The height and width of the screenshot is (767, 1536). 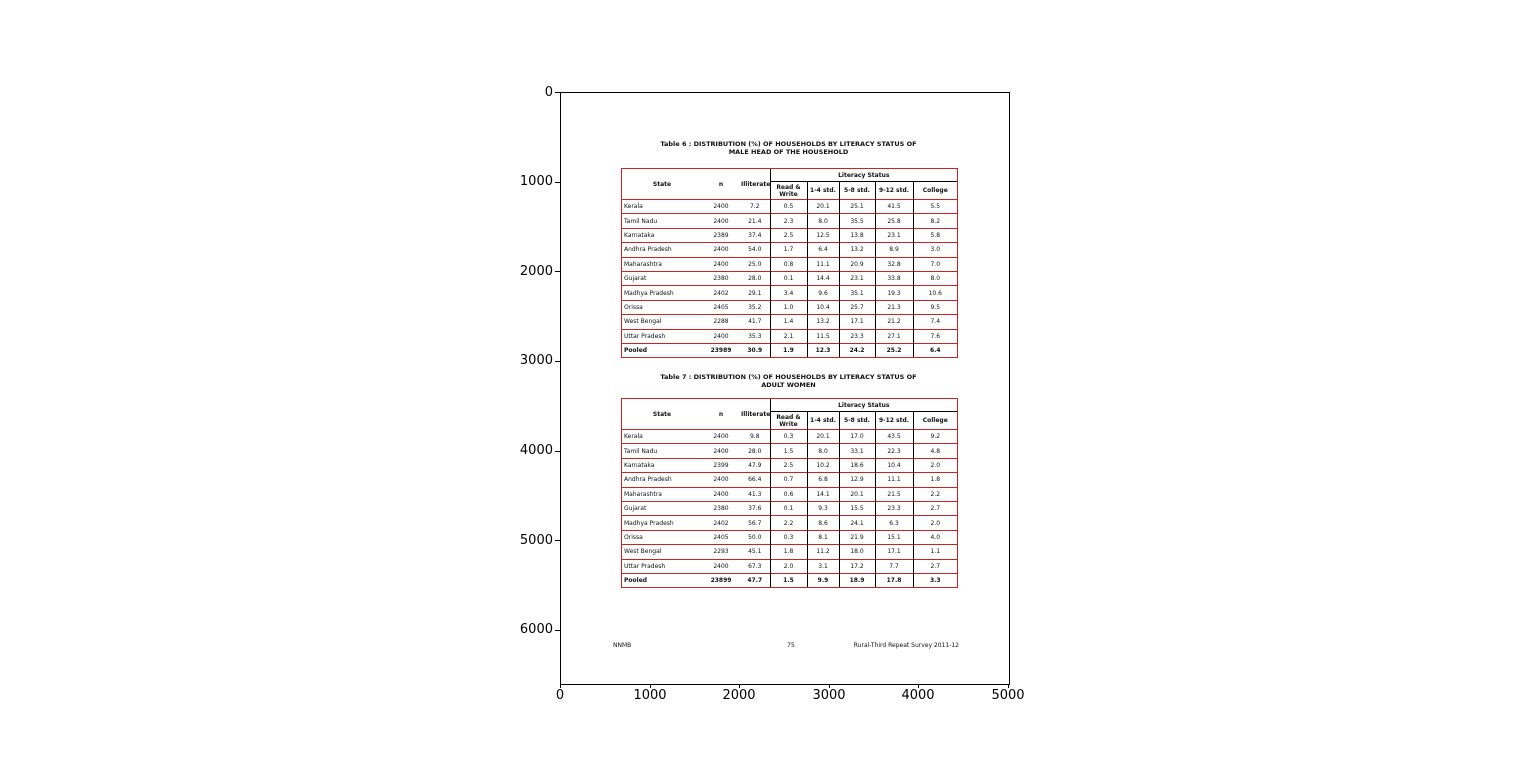 What do you see at coordinates (662, 494) in the screenshot?
I see `state-cell: Maharashtra` at bounding box center [662, 494].